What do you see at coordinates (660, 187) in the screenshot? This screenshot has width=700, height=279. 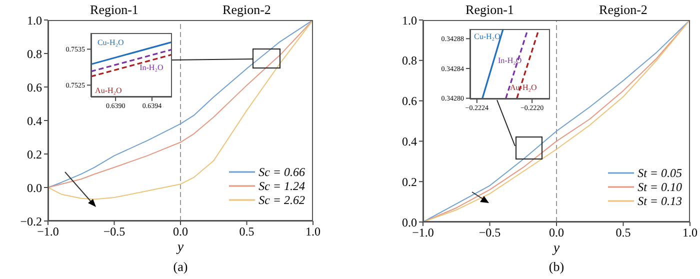 I see `legend-label: St = 0.10` at bounding box center [660, 187].